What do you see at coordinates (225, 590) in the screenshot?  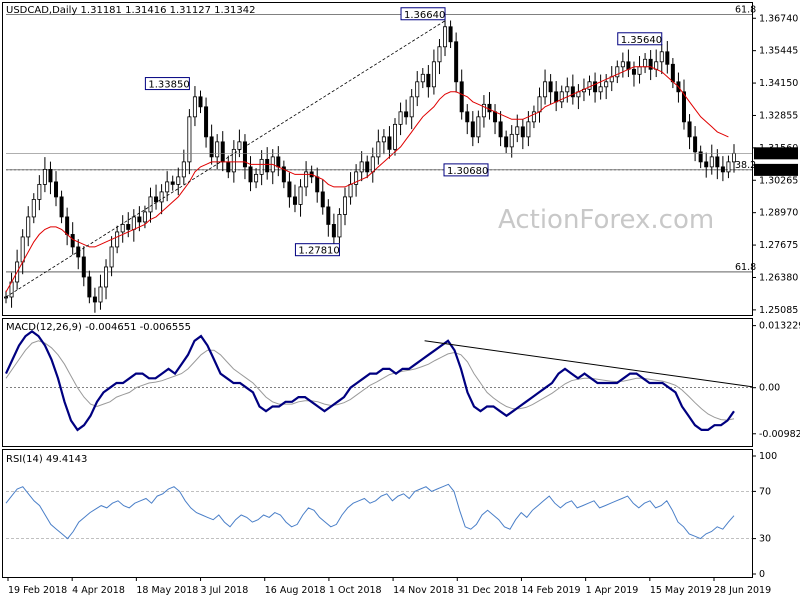 I see `x-axis-label: 3 Jul 2018` at bounding box center [225, 590].